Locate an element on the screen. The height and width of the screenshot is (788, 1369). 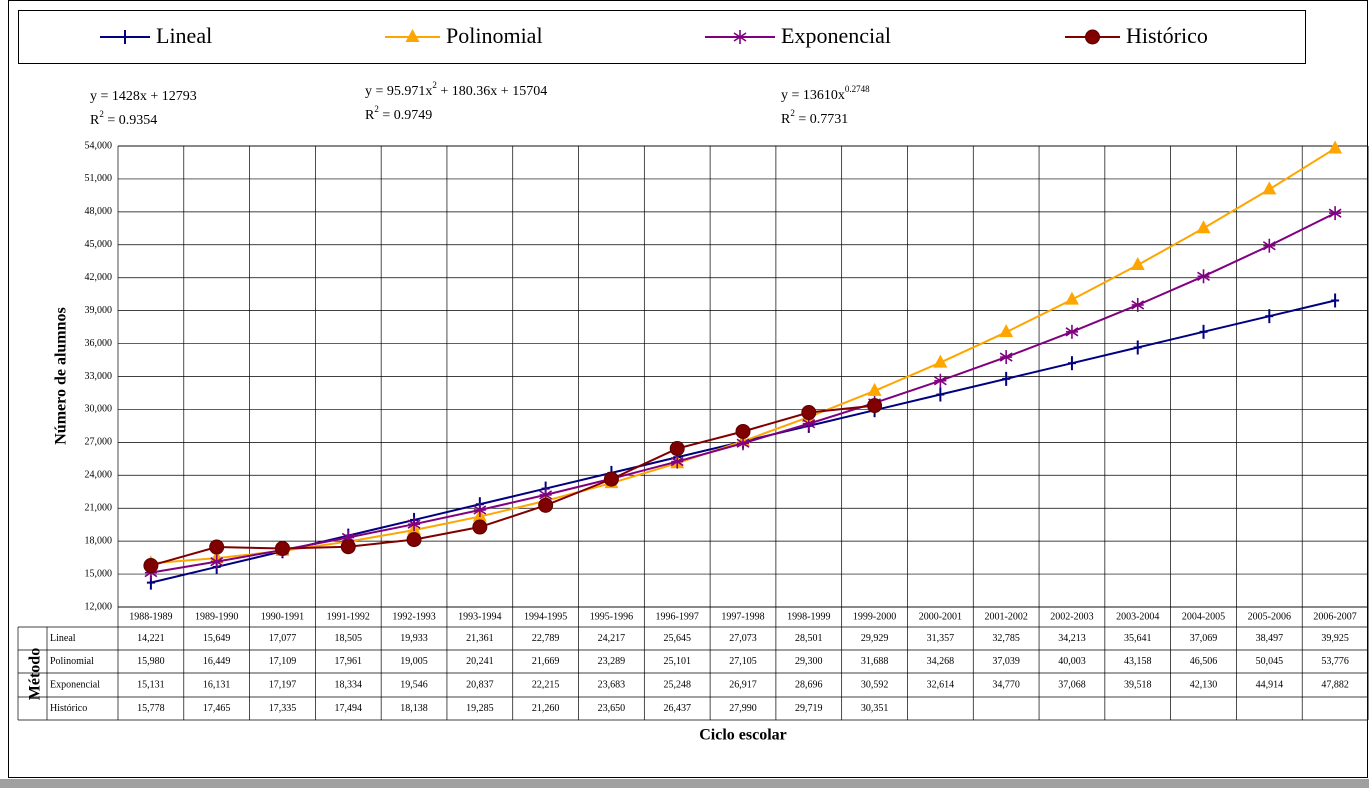
text-part: = 0.9749 is located at coordinates (405, 115).